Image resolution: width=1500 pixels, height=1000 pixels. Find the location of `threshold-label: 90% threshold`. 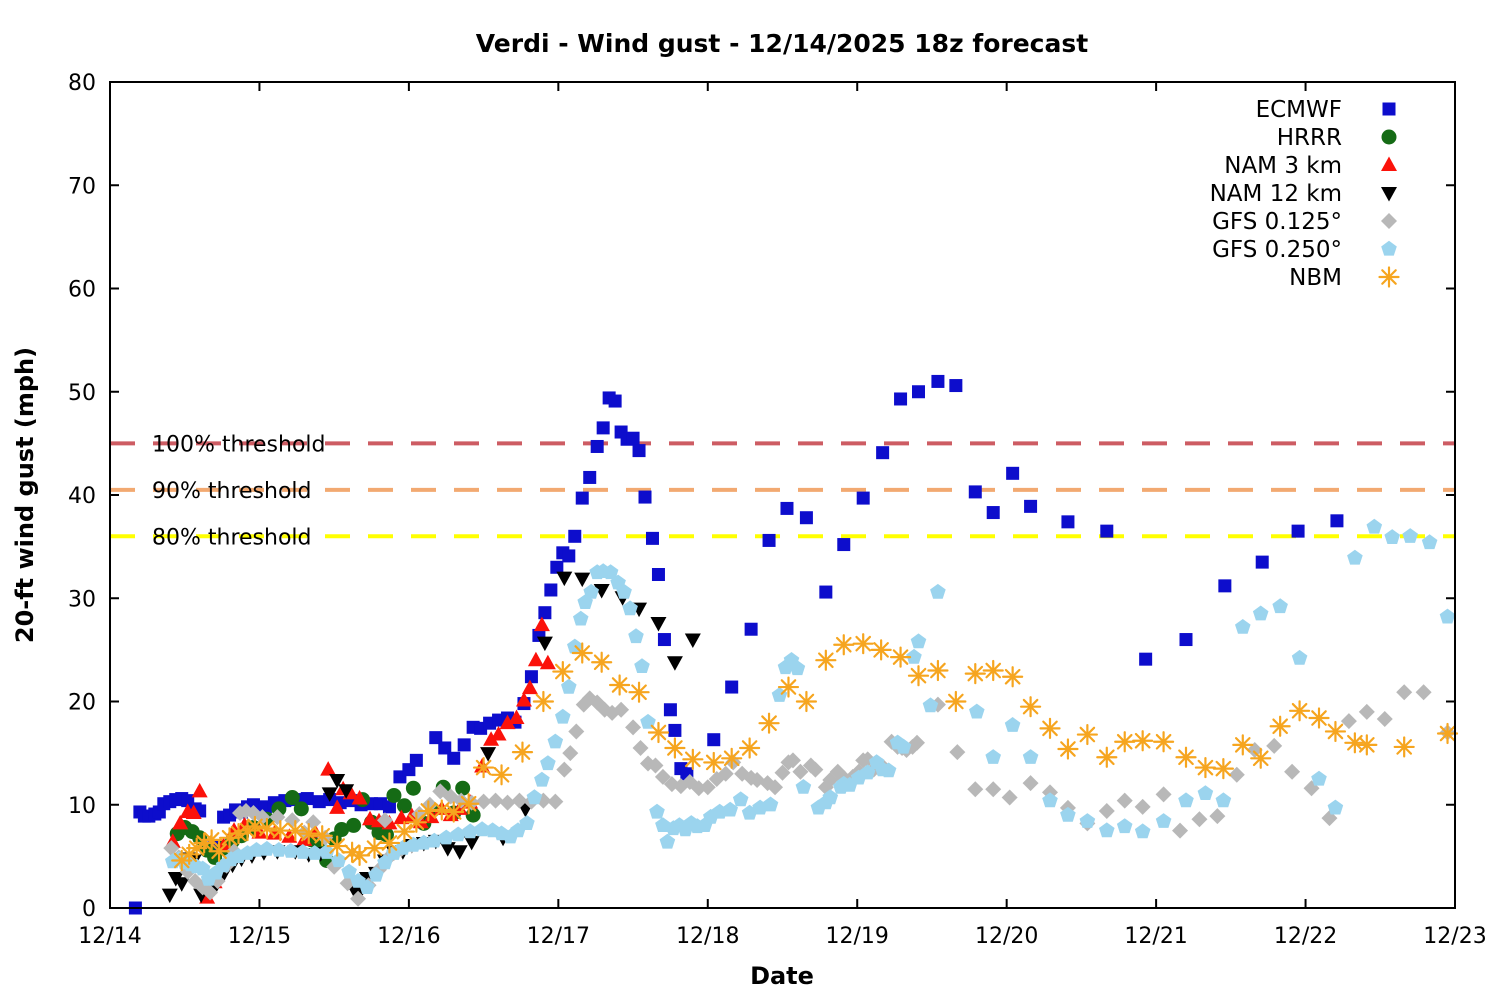

threshold-label: 90% threshold is located at coordinates (232, 491).